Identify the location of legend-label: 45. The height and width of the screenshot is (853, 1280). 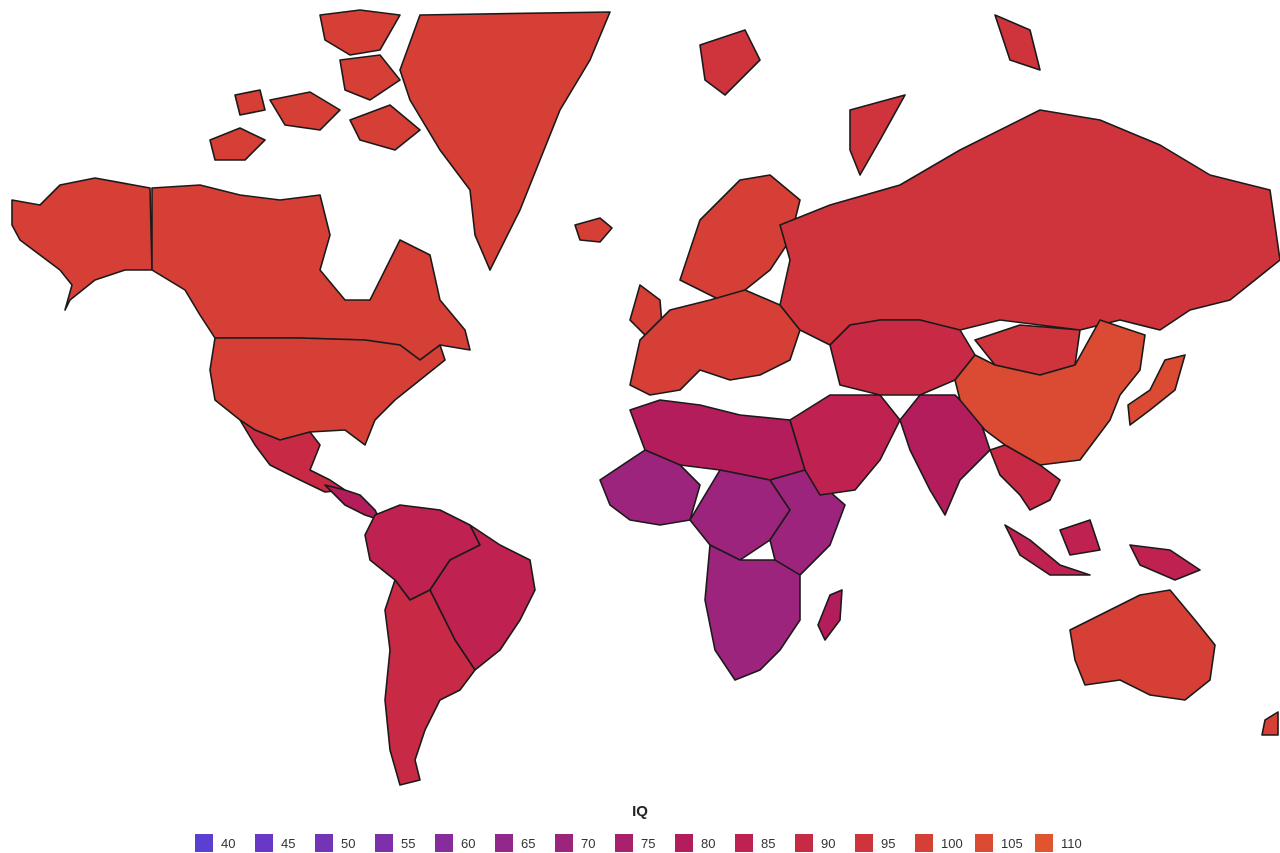
(288, 843).